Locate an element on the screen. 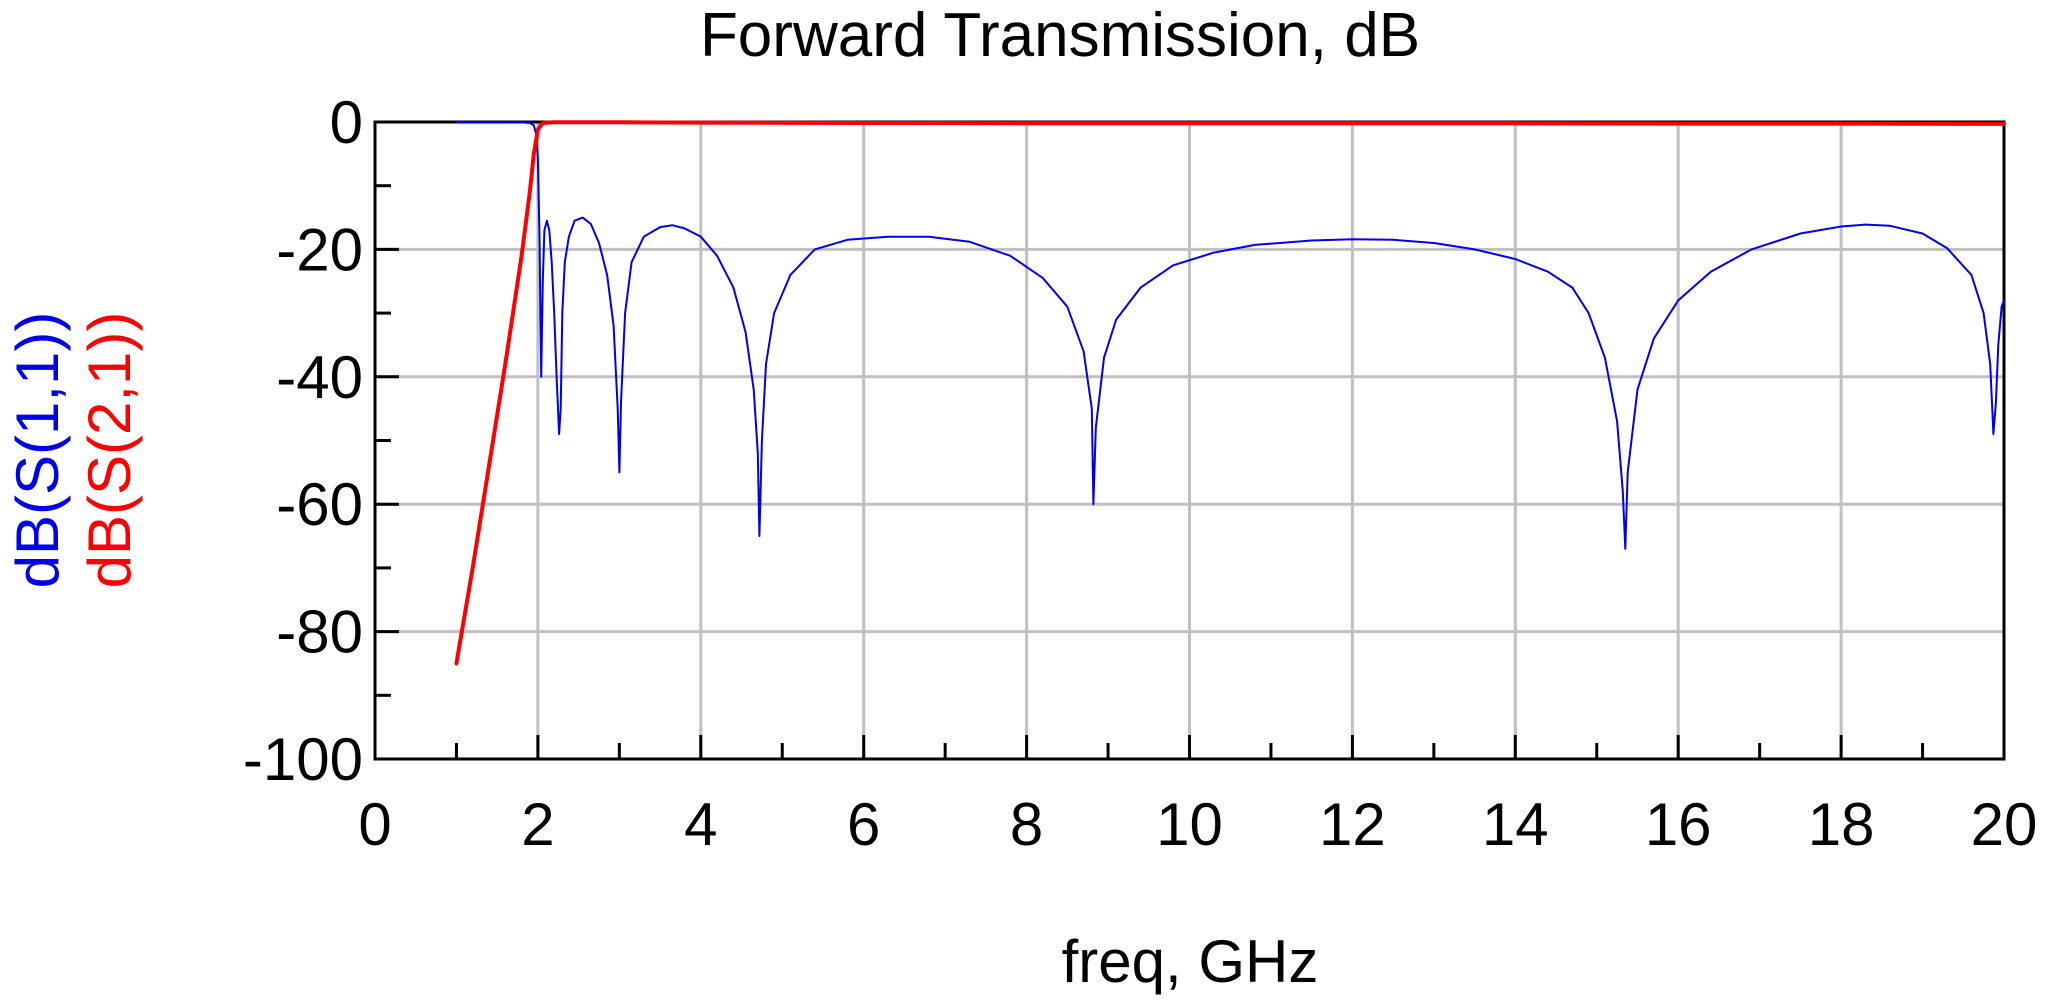  y-tick-label: -100 is located at coordinates (303, 759).